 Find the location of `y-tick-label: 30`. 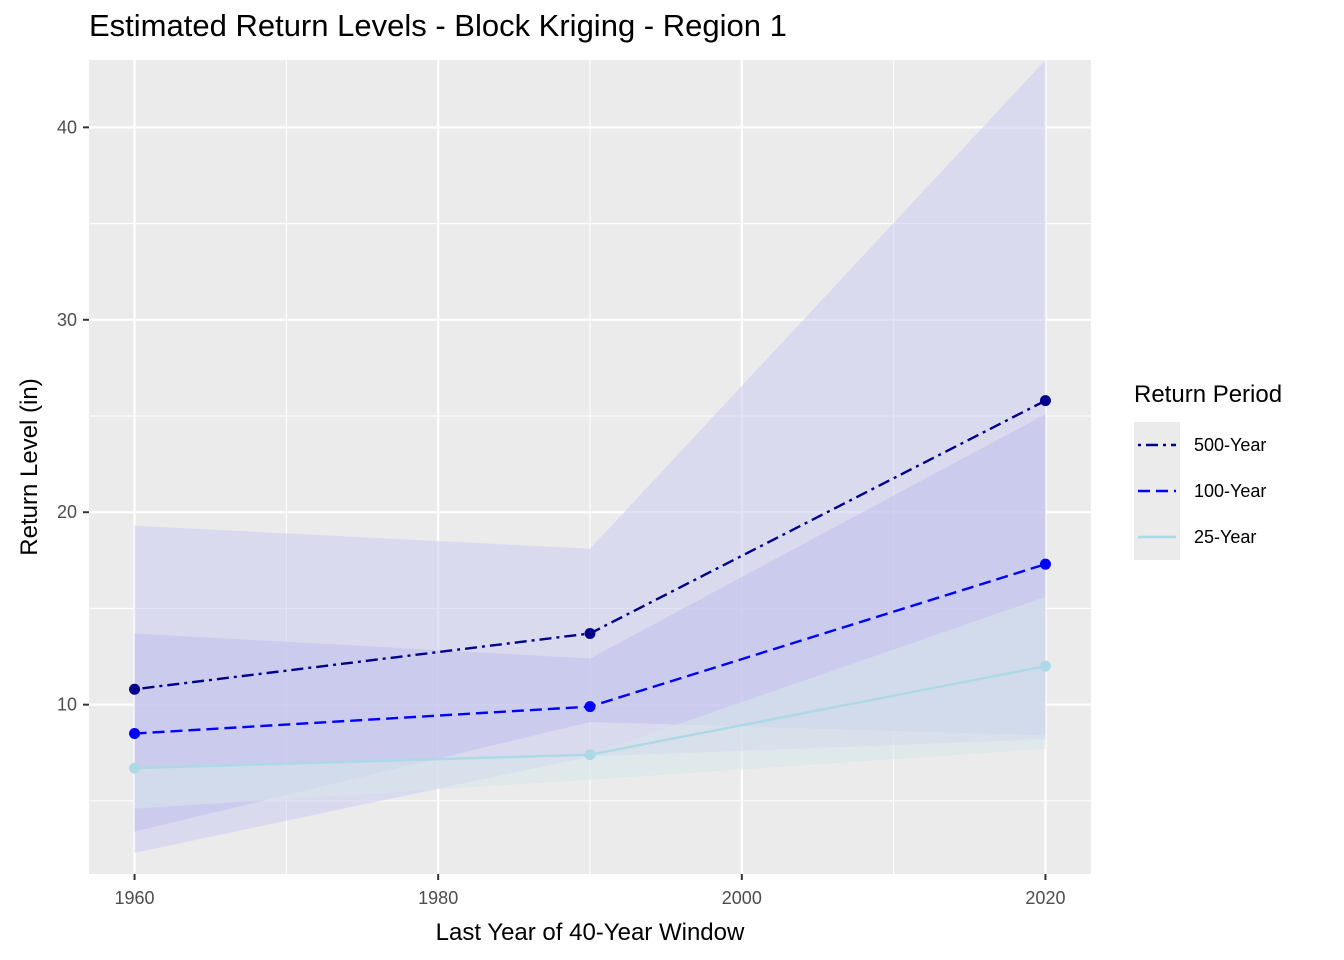

y-tick-label: 30 is located at coordinates (67, 320).